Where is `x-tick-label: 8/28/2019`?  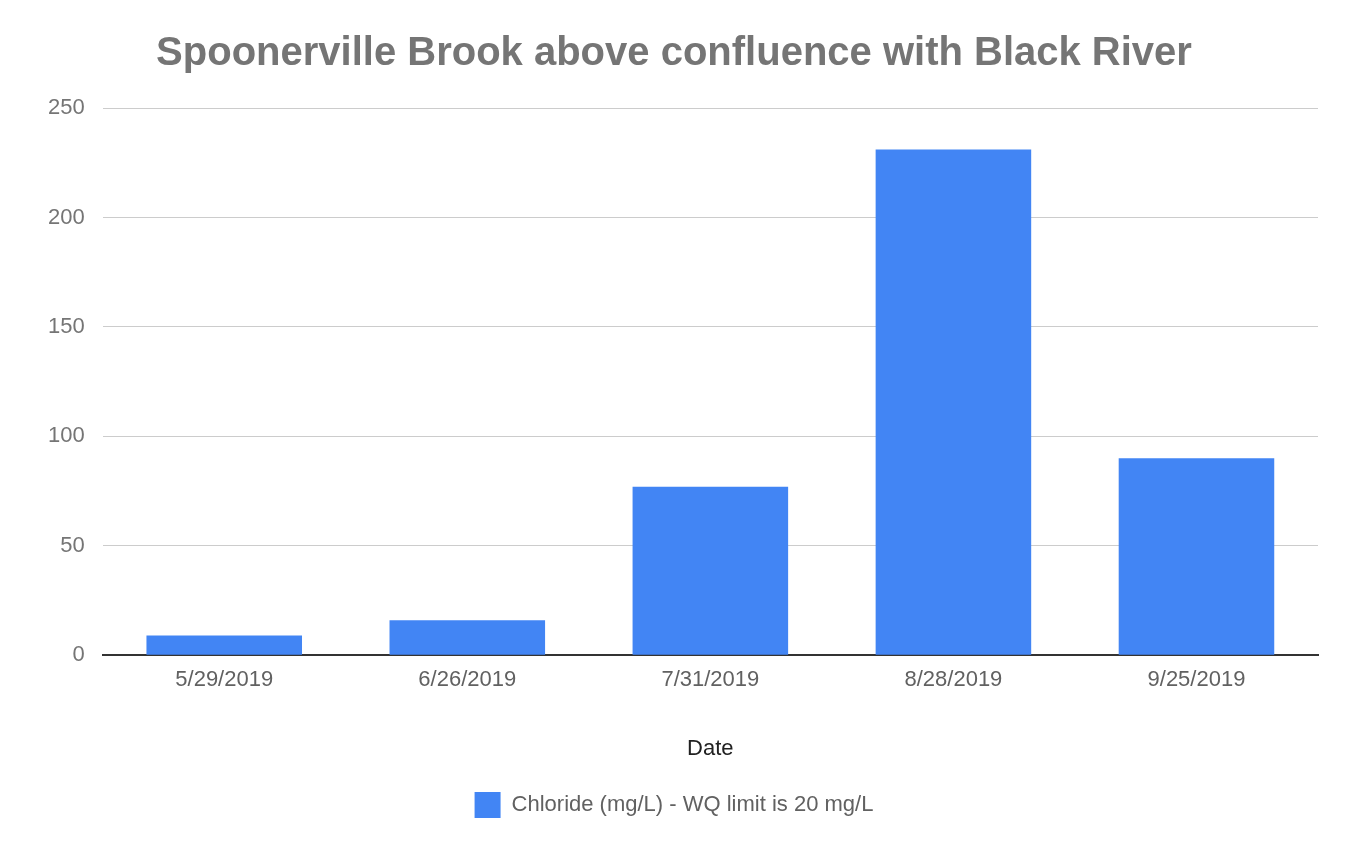
x-tick-label: 8/28/2019 is located at coordinates (953, 679).